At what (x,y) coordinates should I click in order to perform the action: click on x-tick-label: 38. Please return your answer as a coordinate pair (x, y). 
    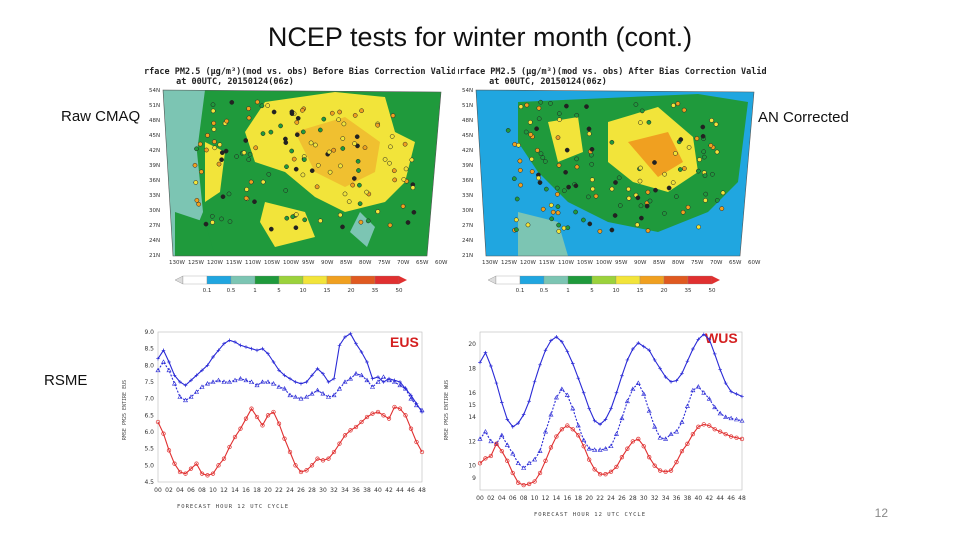
    Looking at the image, I should click on (688, 498).